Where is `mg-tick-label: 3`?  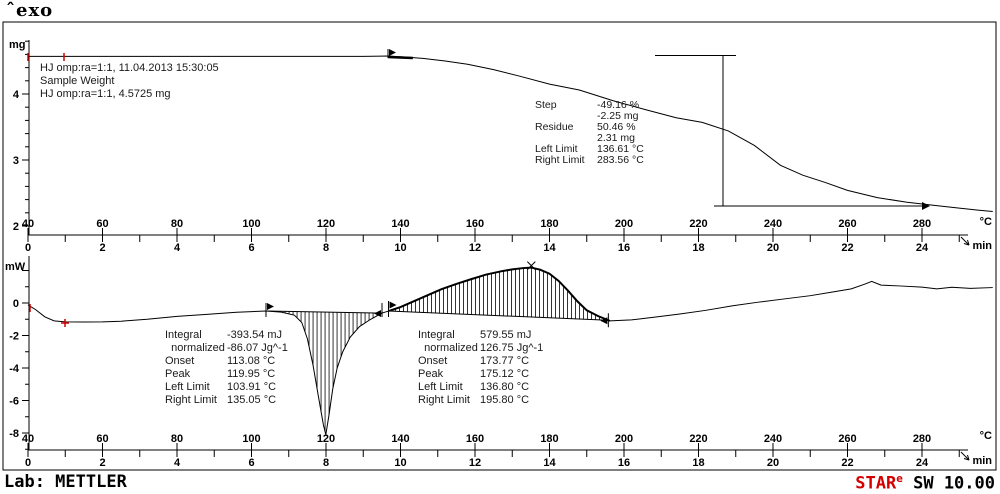 mg-tick-label: 3 is located at coordinates (16, 161).